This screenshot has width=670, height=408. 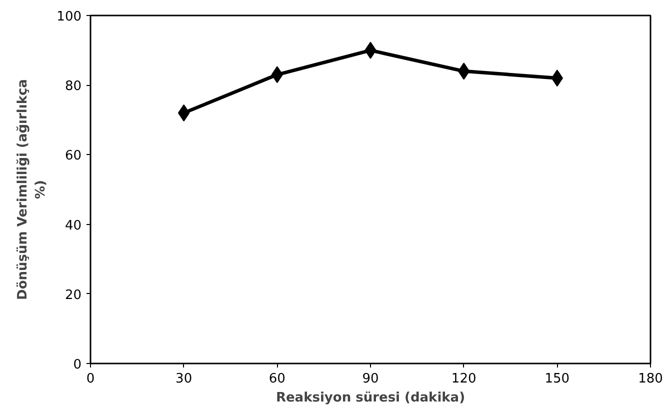 I want to click on x-tick-label: 0, so click(x=90, y=379).